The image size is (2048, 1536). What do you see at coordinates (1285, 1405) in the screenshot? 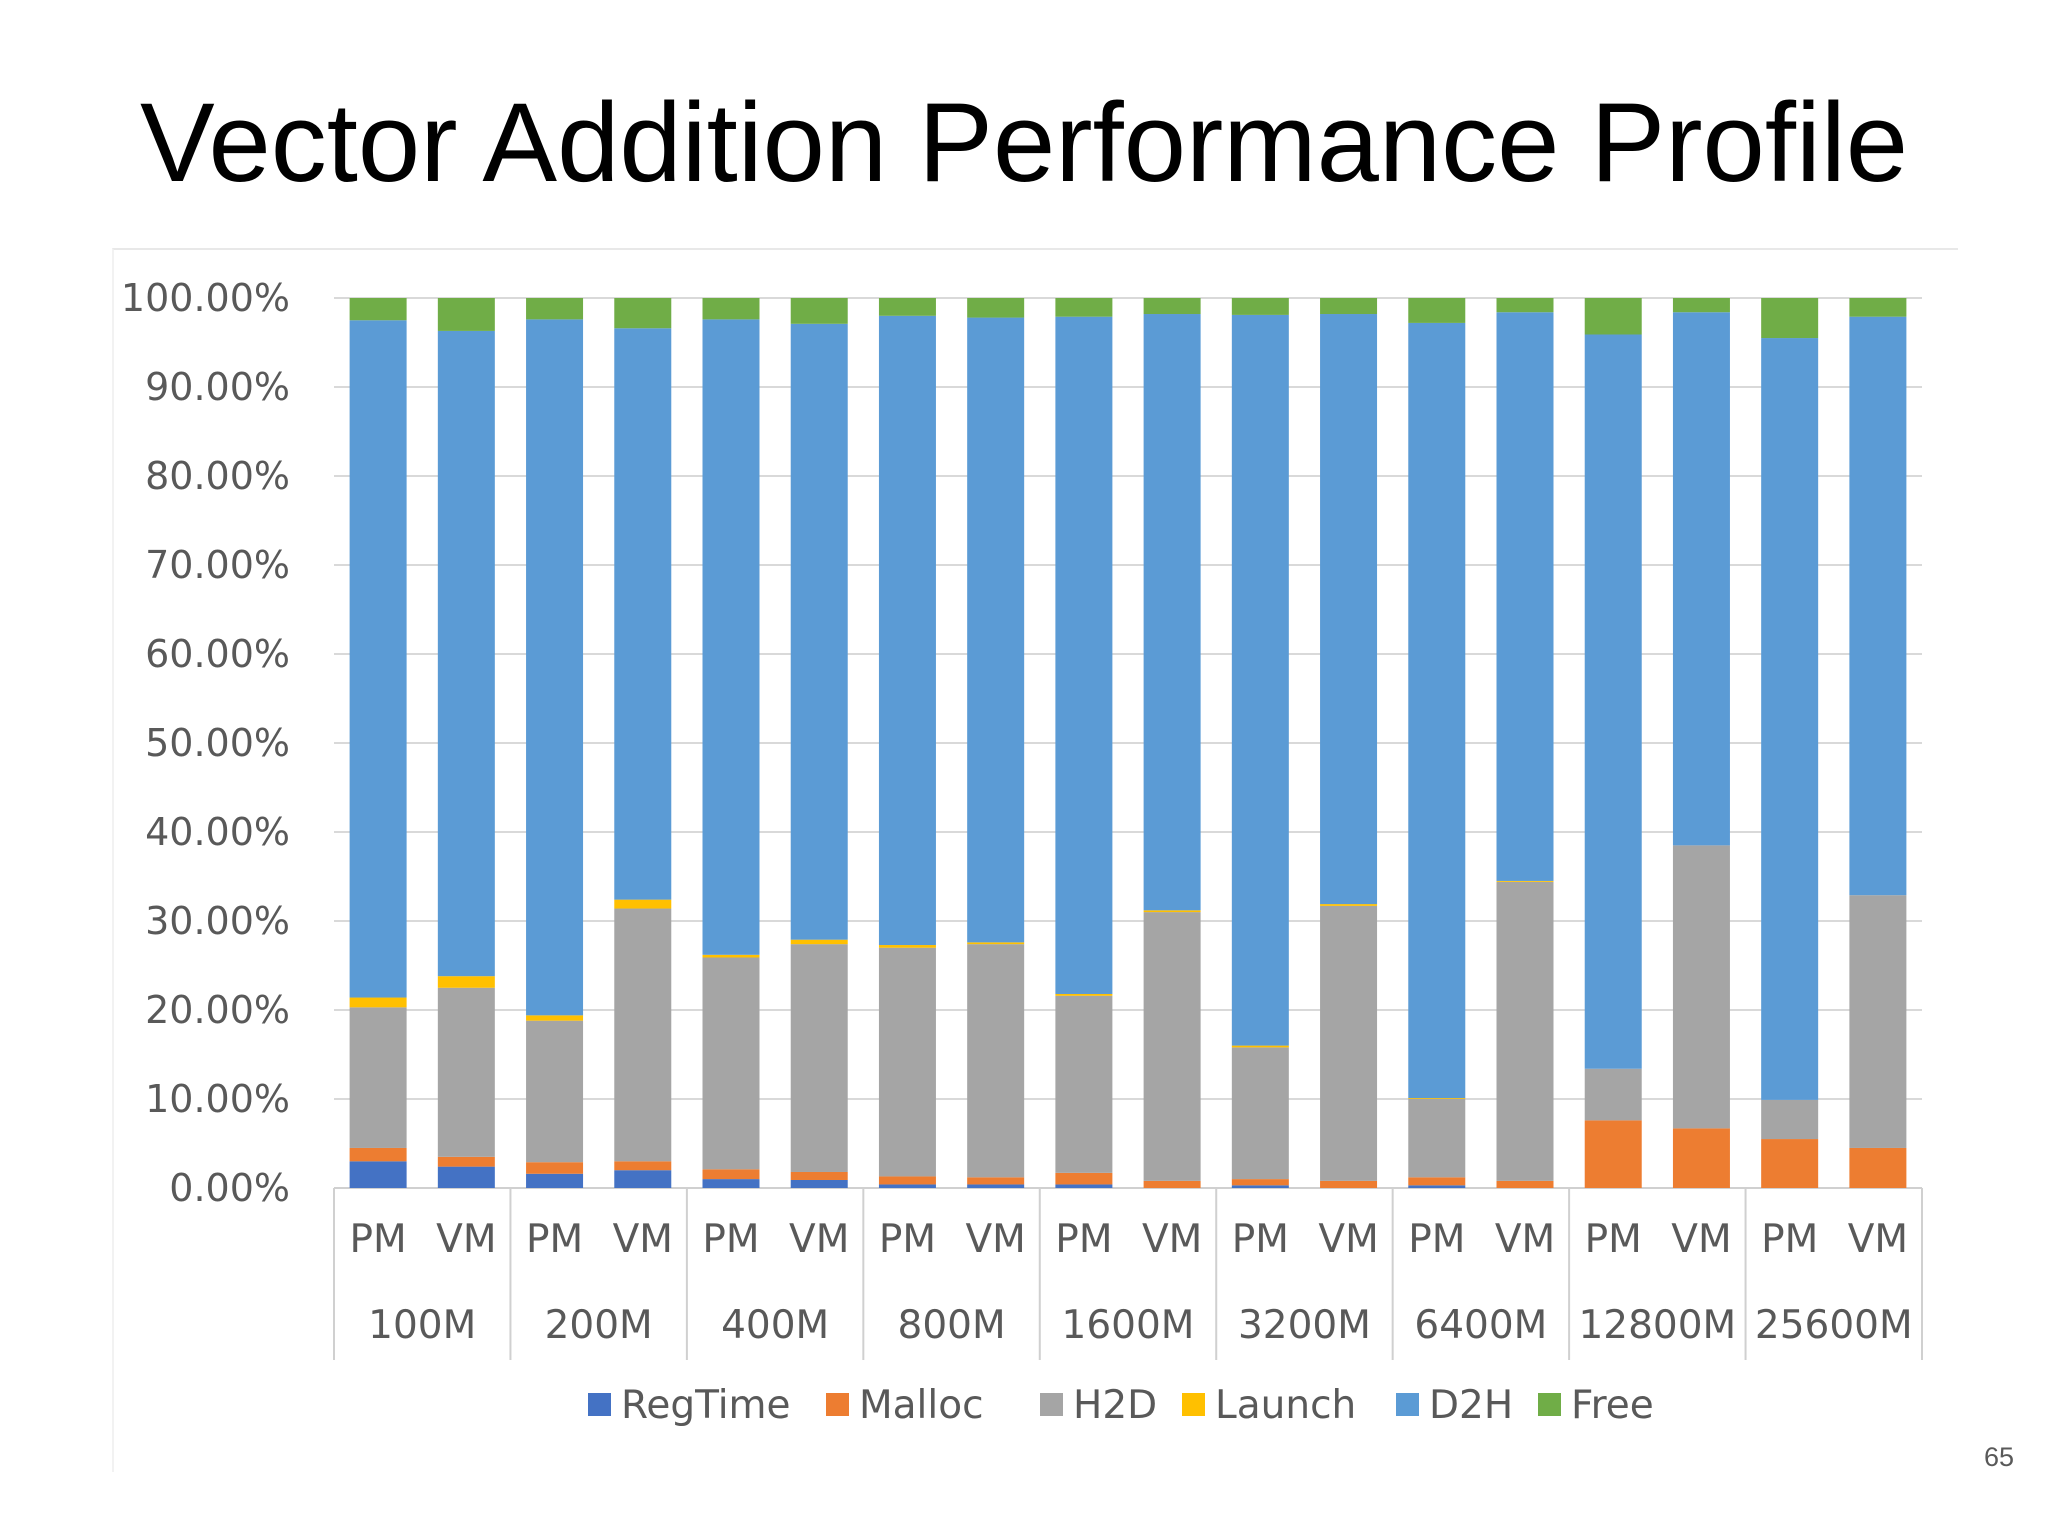
I see `legend-label: Launch` at bounding box center [1285, 1405].